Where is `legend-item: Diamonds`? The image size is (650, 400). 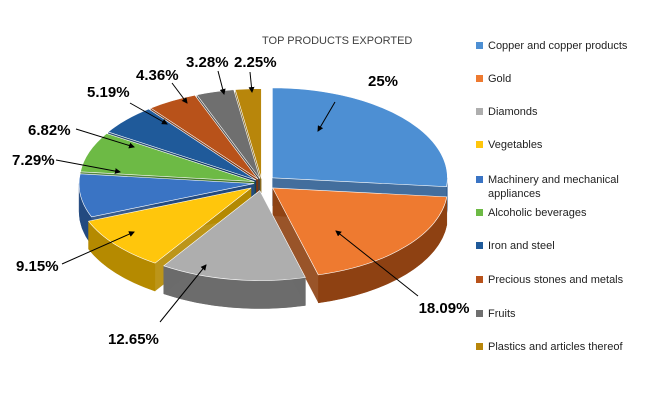
legend-item: Diamonds is located at coordinates (507, 112).